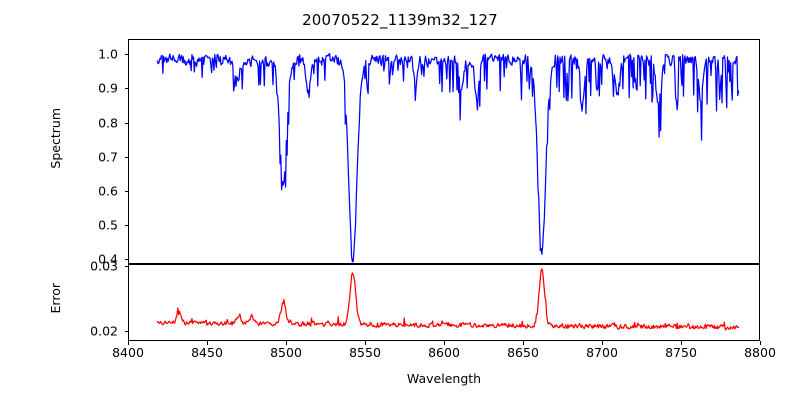  What do you see at coordinates (448, 299) in the screenshot?
I see `error-line-series` at bounding box center [448, 299].